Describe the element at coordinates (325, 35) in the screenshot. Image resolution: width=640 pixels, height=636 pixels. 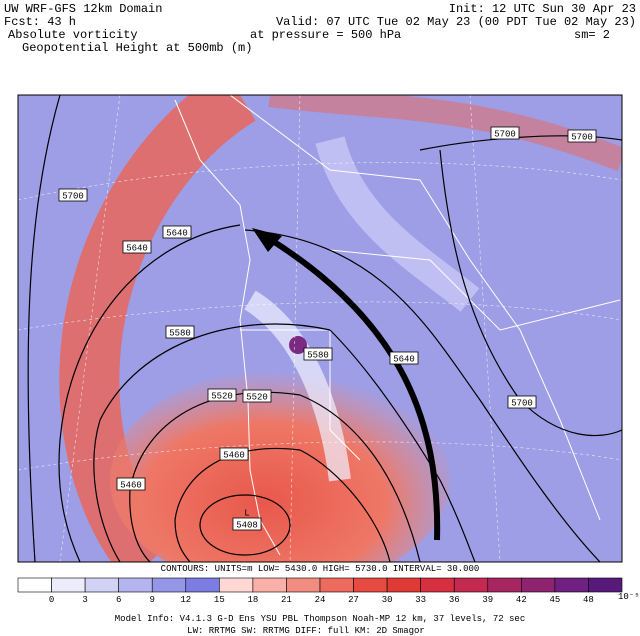
I see `pressure-level: at pressure = 500 hPa` at that location.